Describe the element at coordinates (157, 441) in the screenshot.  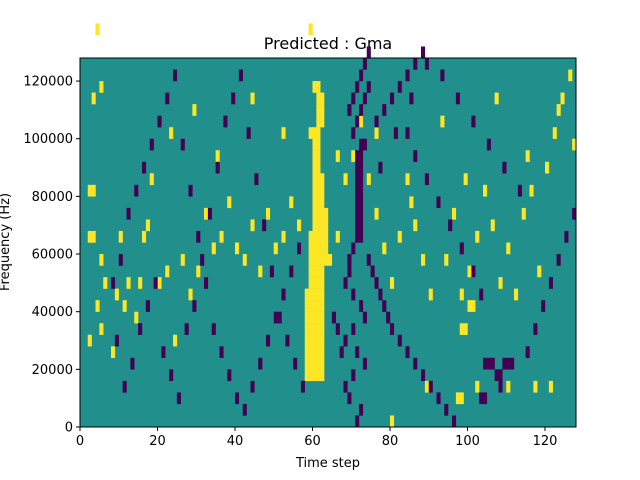
I see `x-tick-label: 20` at that location.